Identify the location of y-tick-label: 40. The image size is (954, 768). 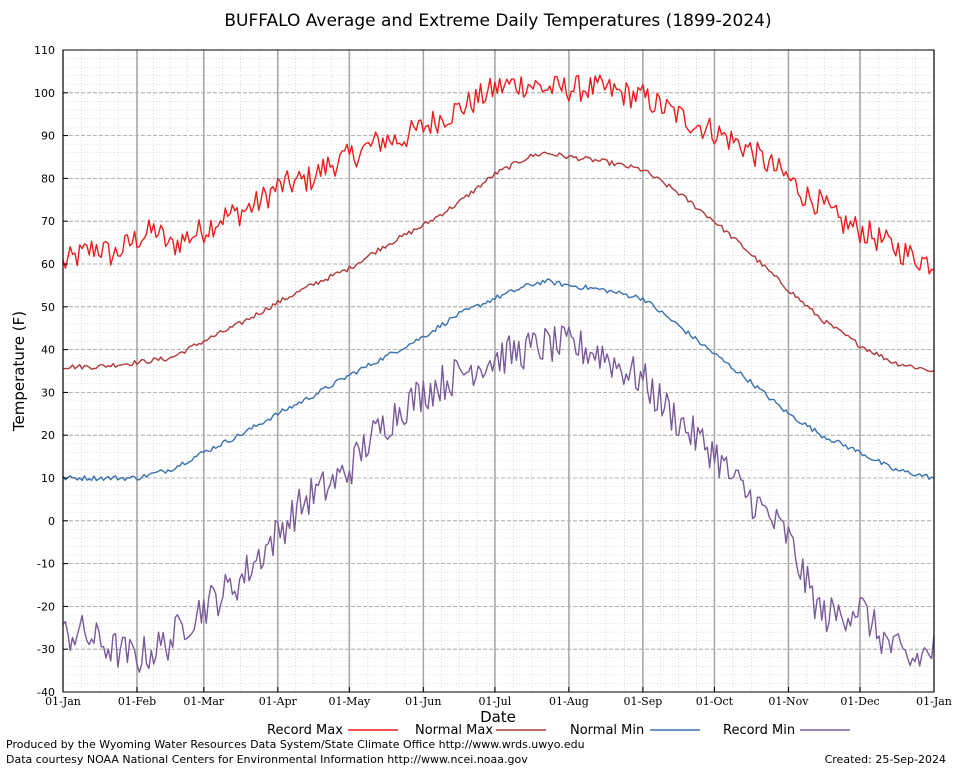
(48, 350).